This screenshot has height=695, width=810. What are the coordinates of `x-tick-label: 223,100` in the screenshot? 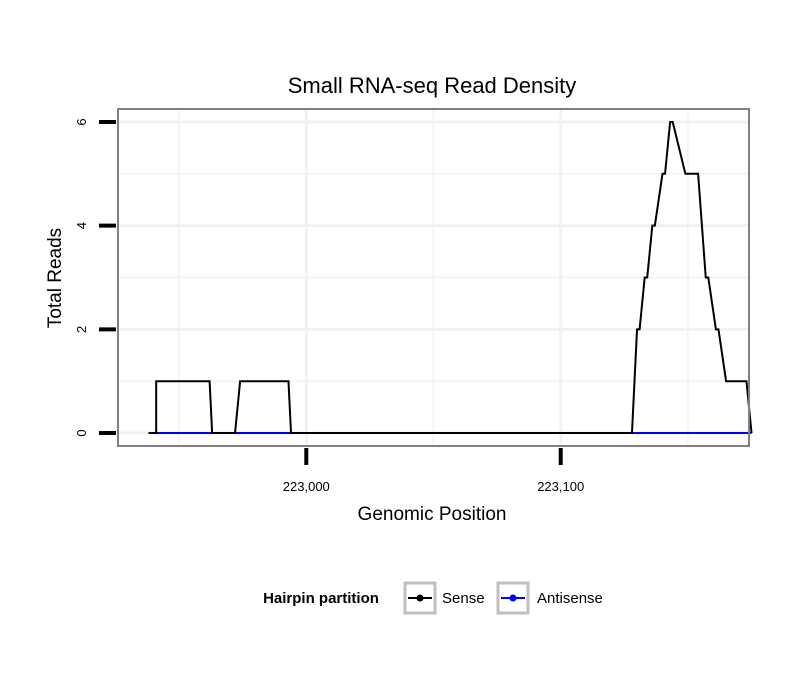 It's located at (560, 486).